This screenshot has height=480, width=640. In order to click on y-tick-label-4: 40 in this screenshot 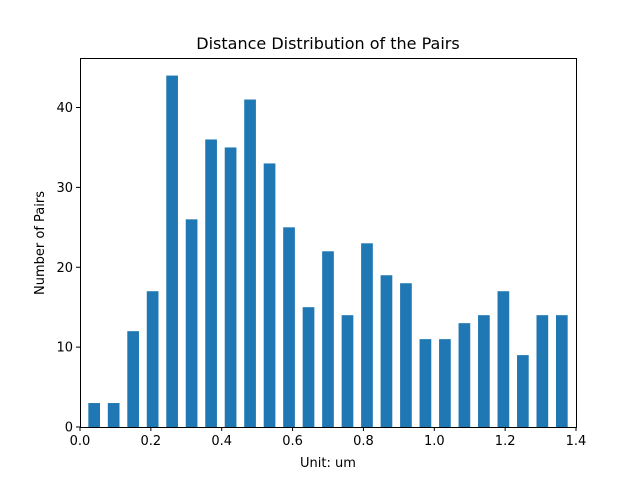, I will do `click(64, 108)`.